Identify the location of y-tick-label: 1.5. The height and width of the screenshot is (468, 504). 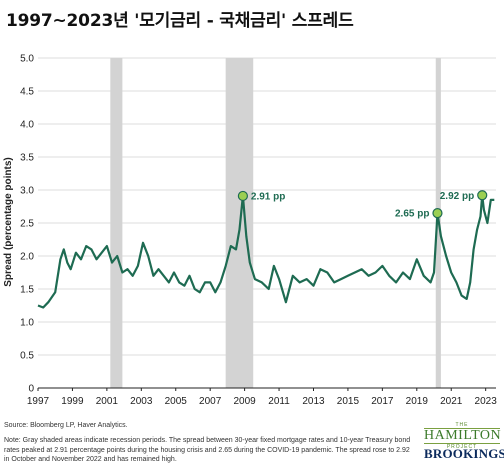
(27, 290).